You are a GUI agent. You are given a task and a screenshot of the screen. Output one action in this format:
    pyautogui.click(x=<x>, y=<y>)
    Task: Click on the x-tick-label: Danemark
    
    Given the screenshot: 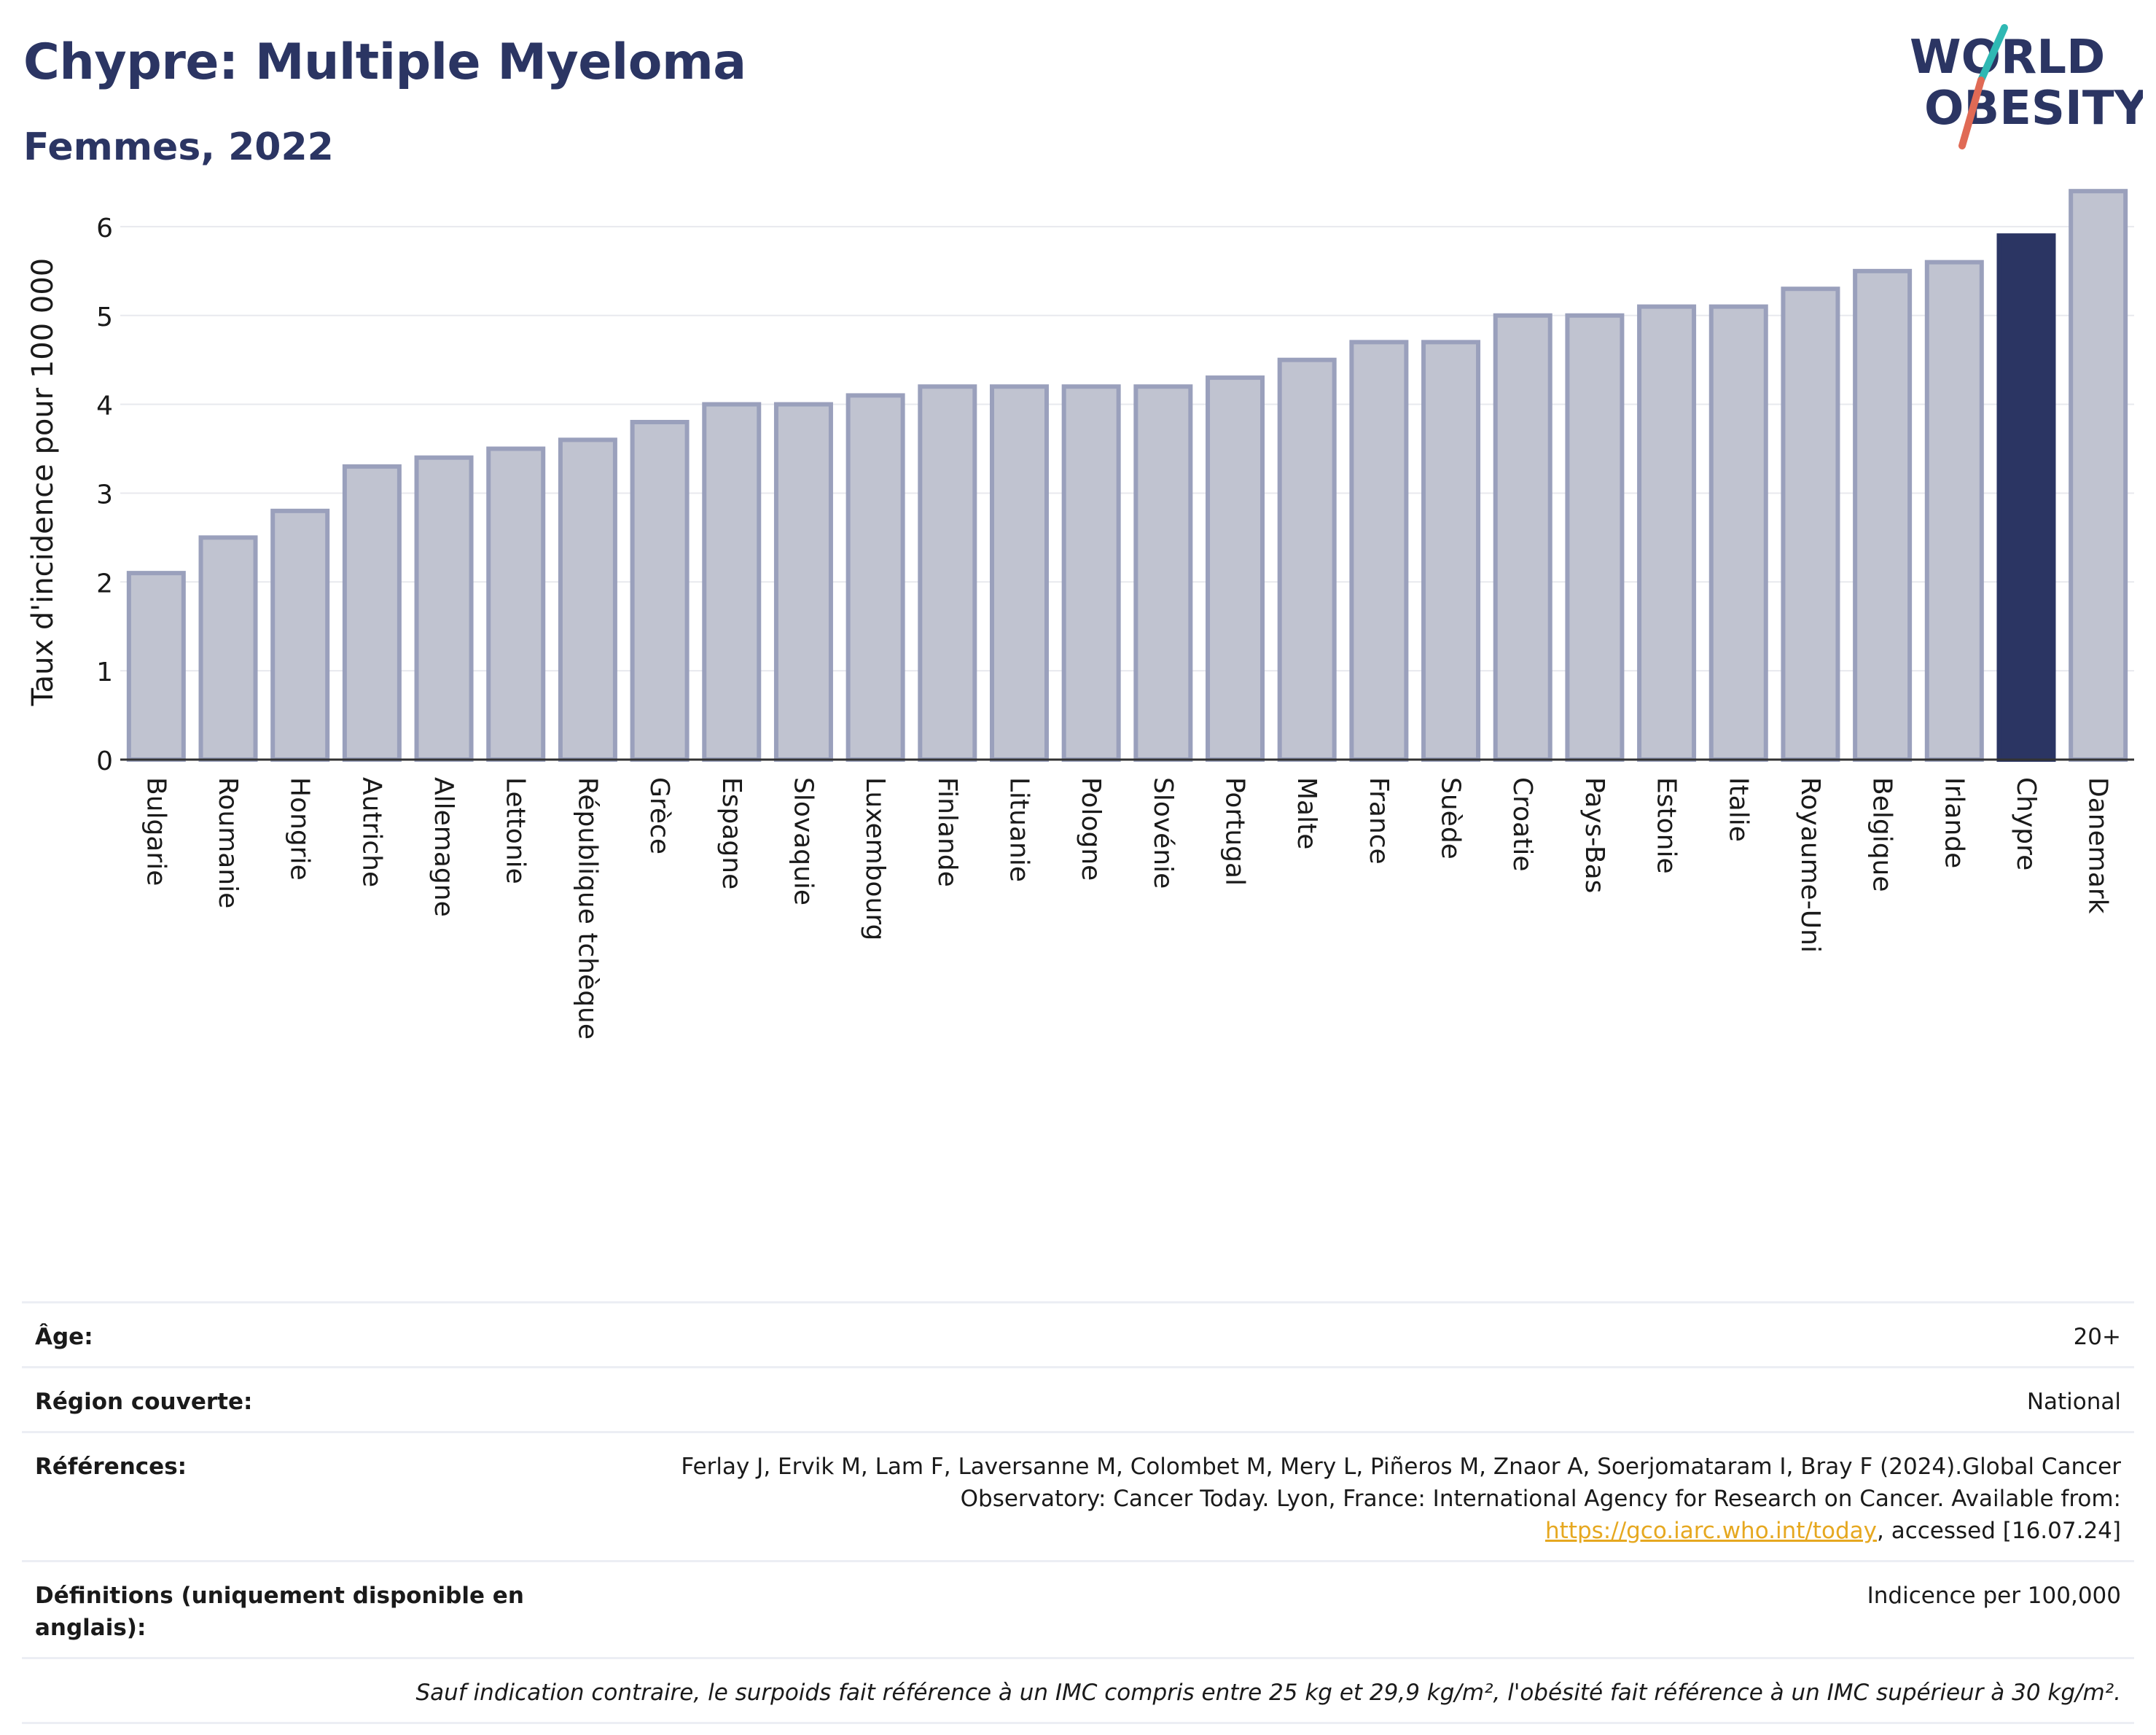 What is the action you would take?
    pyautogui.click(x=2098, y=845)
    